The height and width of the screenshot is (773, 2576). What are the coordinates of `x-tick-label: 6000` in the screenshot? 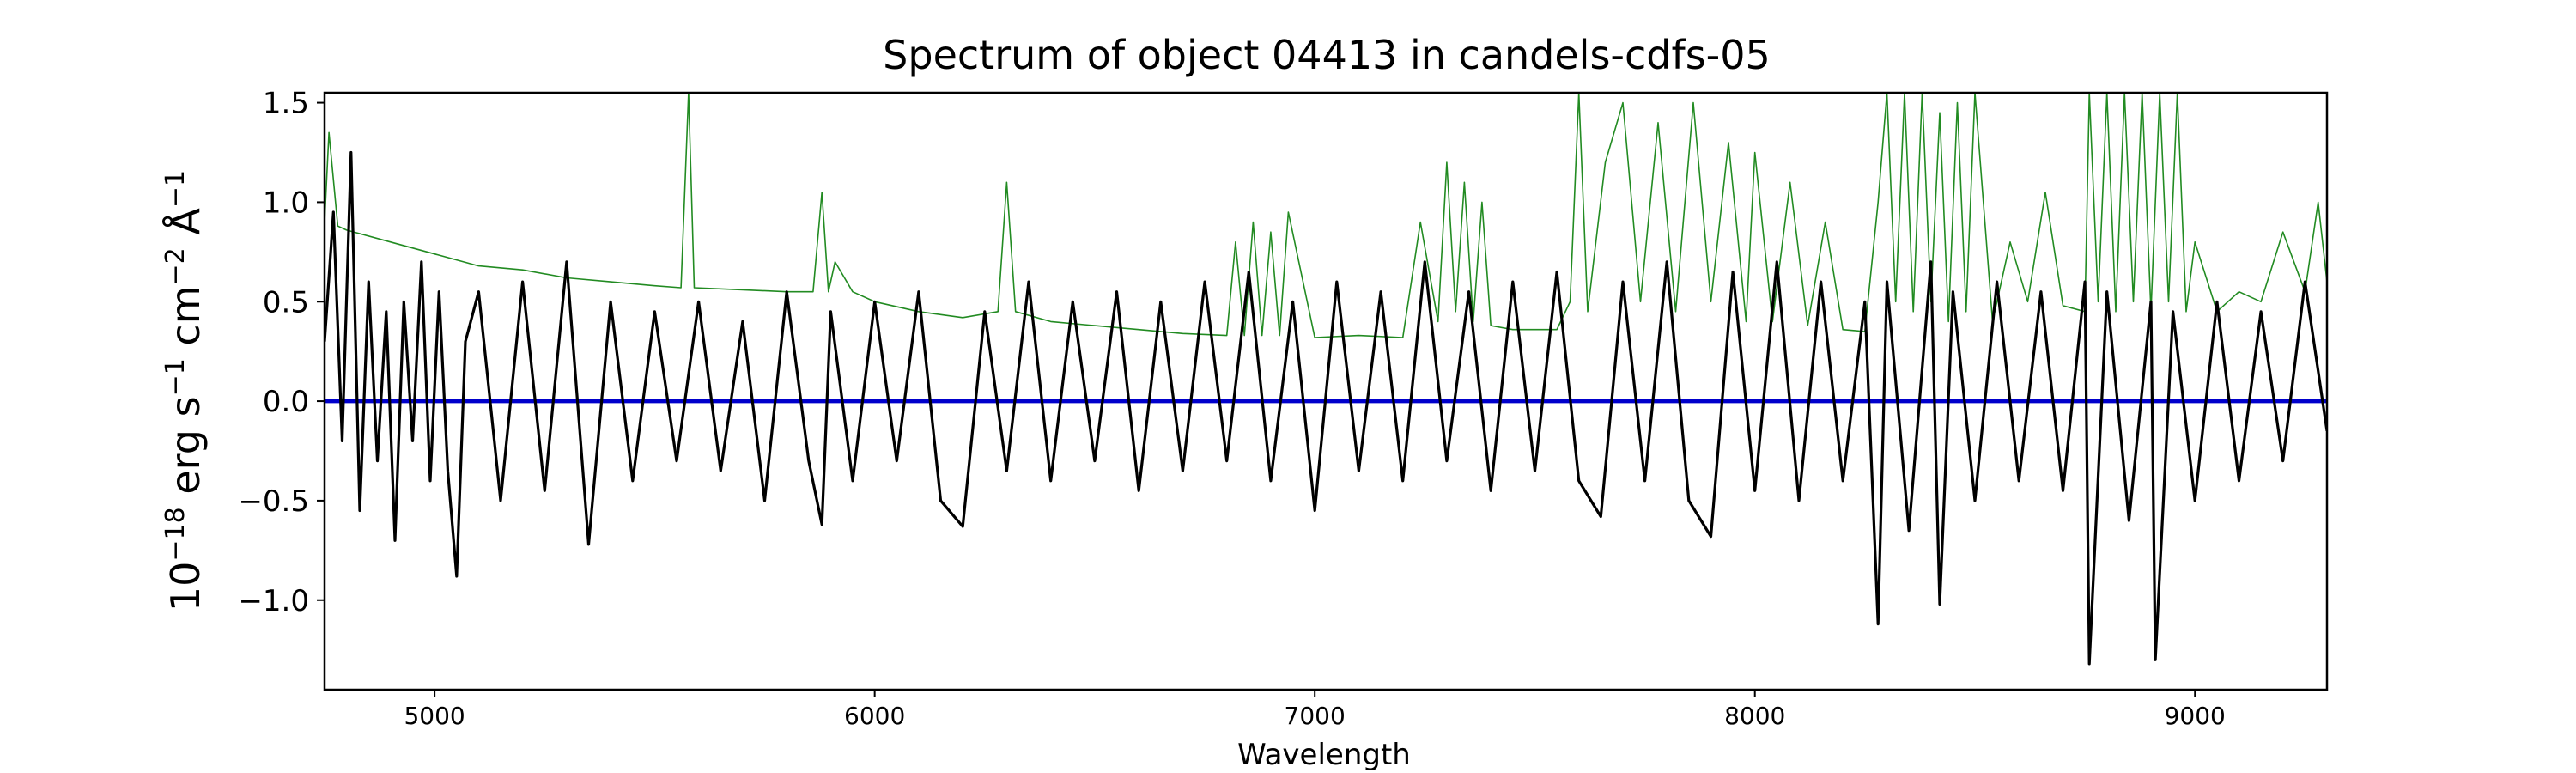 It's located at (874, 716).